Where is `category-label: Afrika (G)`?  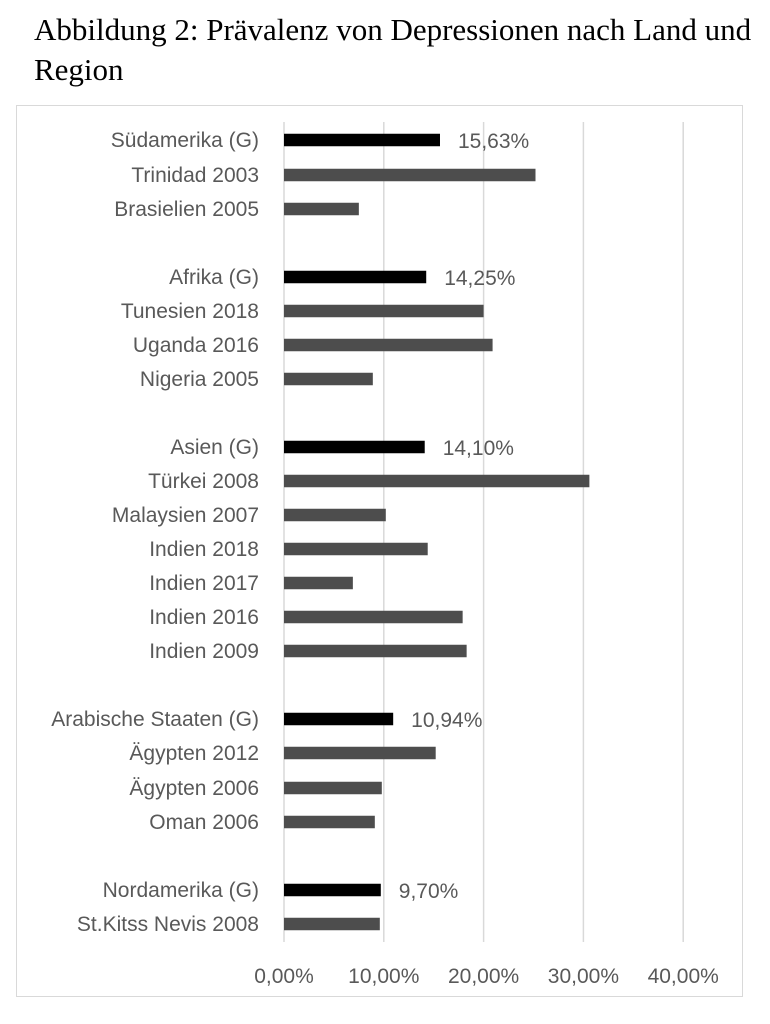
category-label: Afrika (G) is located at coordinates (214, 277).